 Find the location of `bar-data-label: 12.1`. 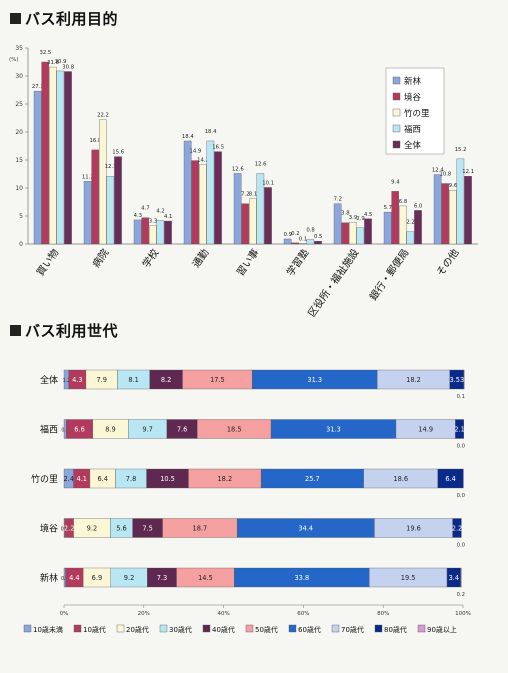

bar-data-label: 12.1 is located at coordinates (111, 167).